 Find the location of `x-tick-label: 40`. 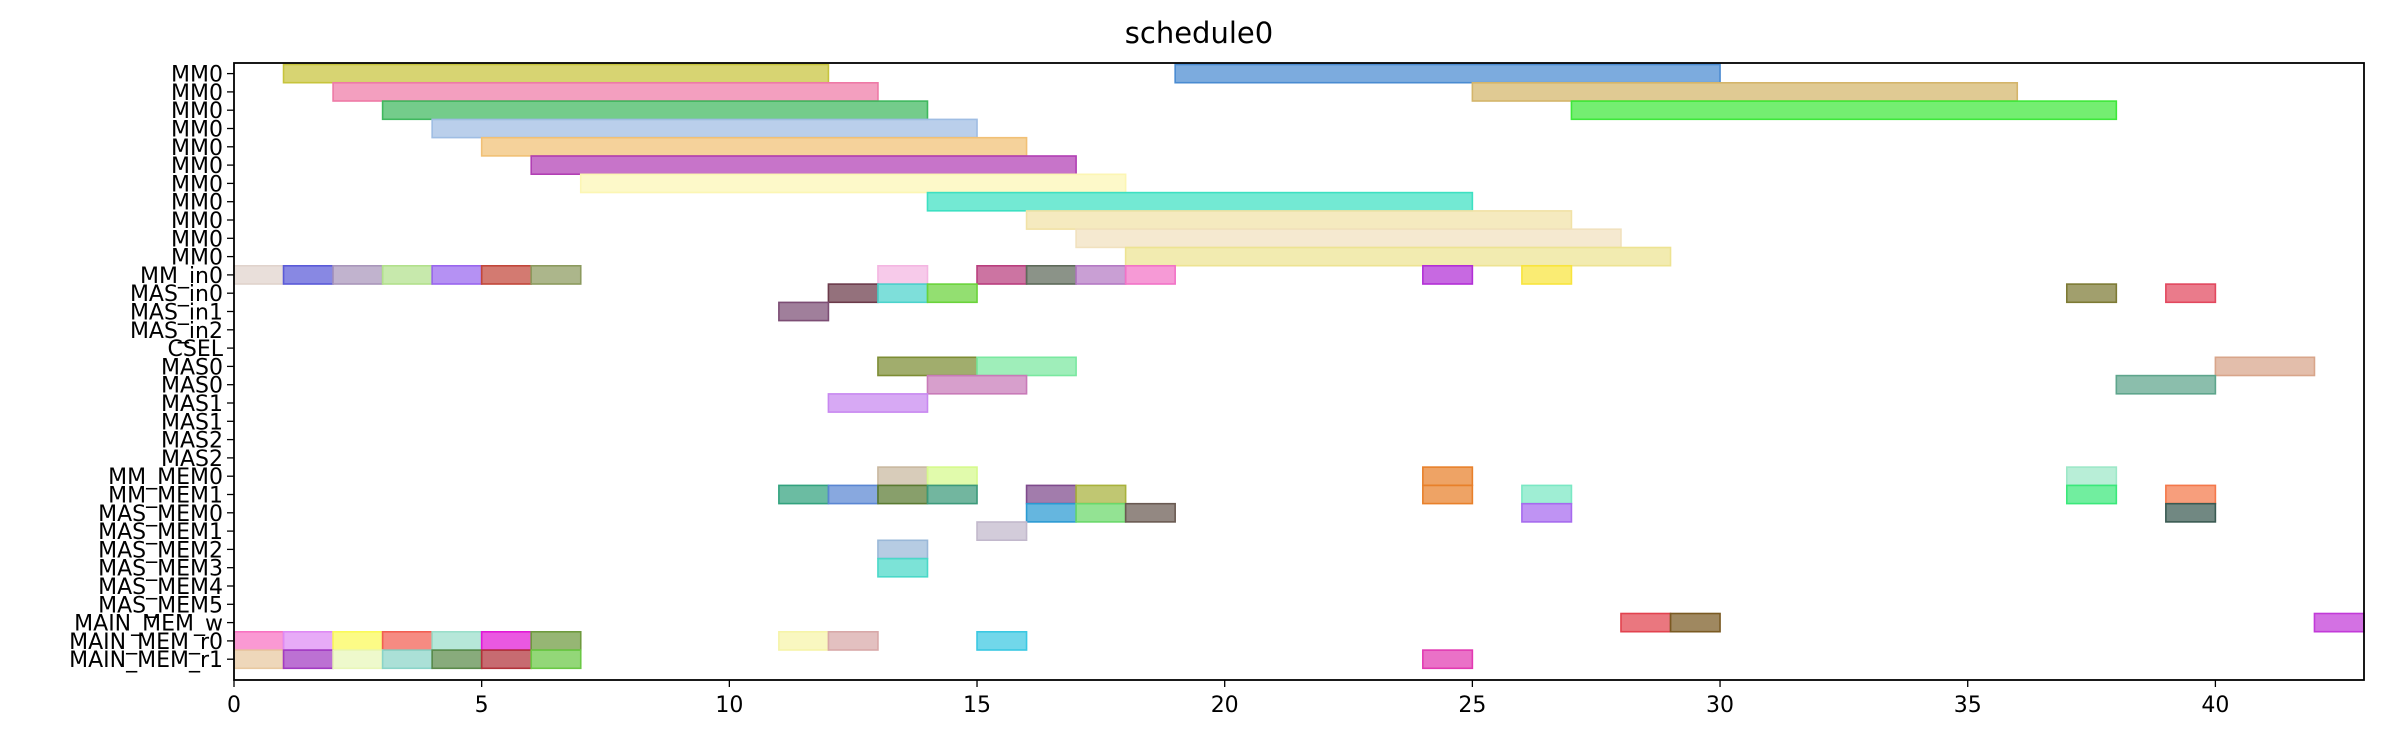

x-tick-label: 40 is located at coordinates (2215, 705).